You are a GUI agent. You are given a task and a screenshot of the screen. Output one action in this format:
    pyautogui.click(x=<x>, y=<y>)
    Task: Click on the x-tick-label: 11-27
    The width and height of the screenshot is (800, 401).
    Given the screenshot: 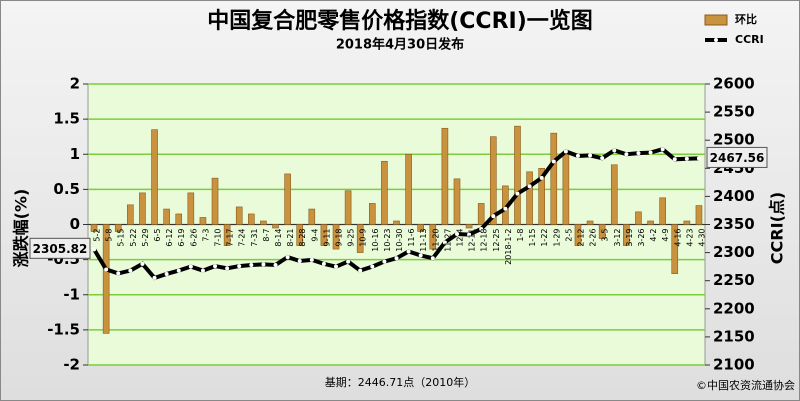 What is the action you would take?
    pyautogui.click(x=447, y=240)
    